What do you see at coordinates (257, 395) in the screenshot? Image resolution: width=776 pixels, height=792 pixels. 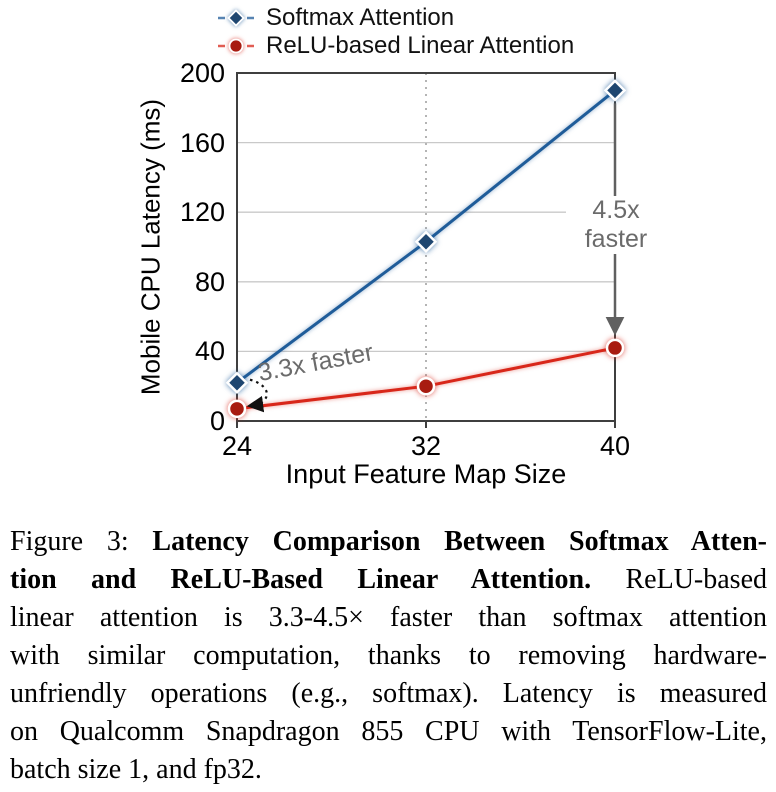 I see `dotted-curved-arrow` at bounding box center [257, 395].